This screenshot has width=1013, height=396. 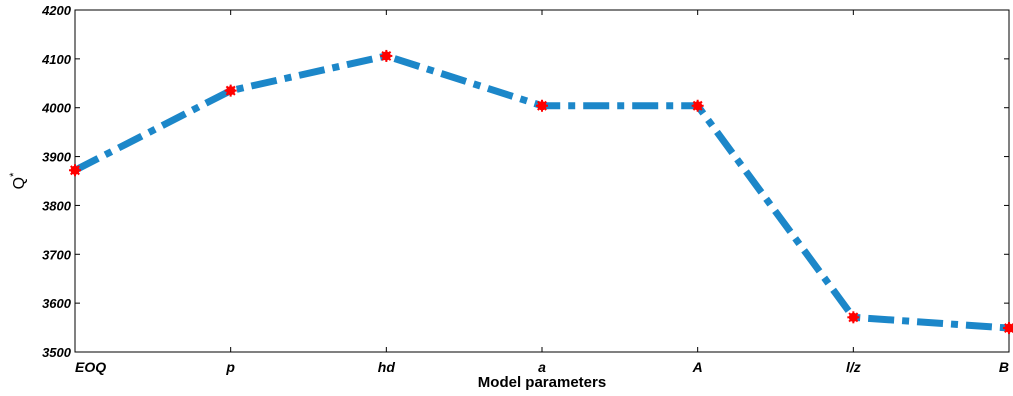 What do you see at coordinates (56, 108) in the screenshot?
I see `y-tick-label: 4000` at bounding box center [56, 108].